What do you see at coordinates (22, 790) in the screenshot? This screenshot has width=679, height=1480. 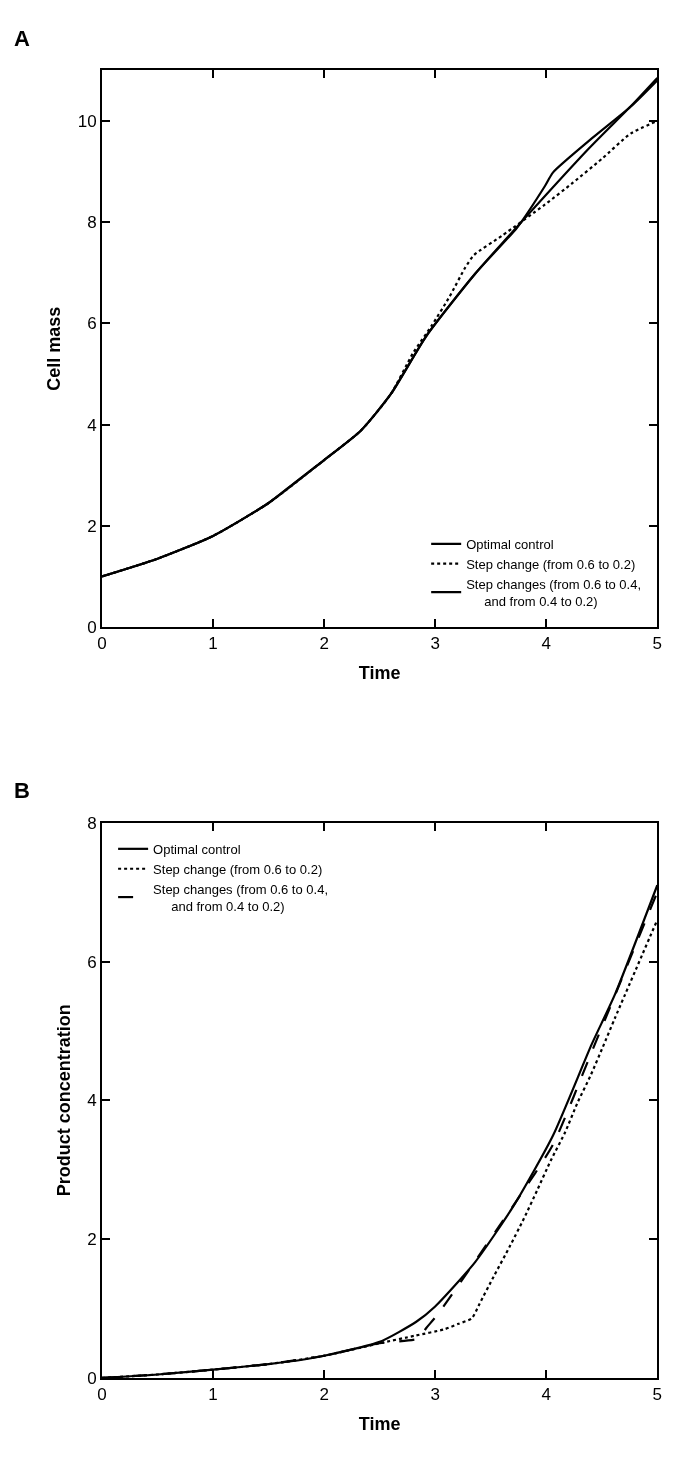 I see `chart-title: B` at bounding box center [22, 790].